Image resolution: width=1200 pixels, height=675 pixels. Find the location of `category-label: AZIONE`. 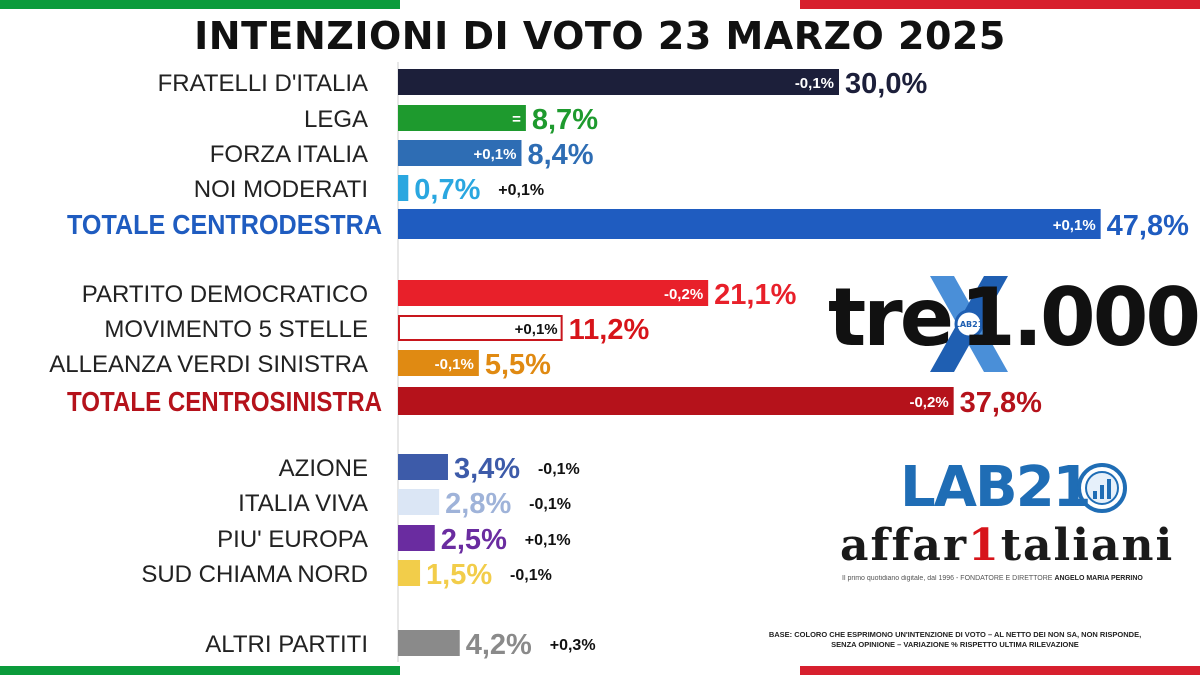

category-label: AZIONE is located at coordinates (323, 468).